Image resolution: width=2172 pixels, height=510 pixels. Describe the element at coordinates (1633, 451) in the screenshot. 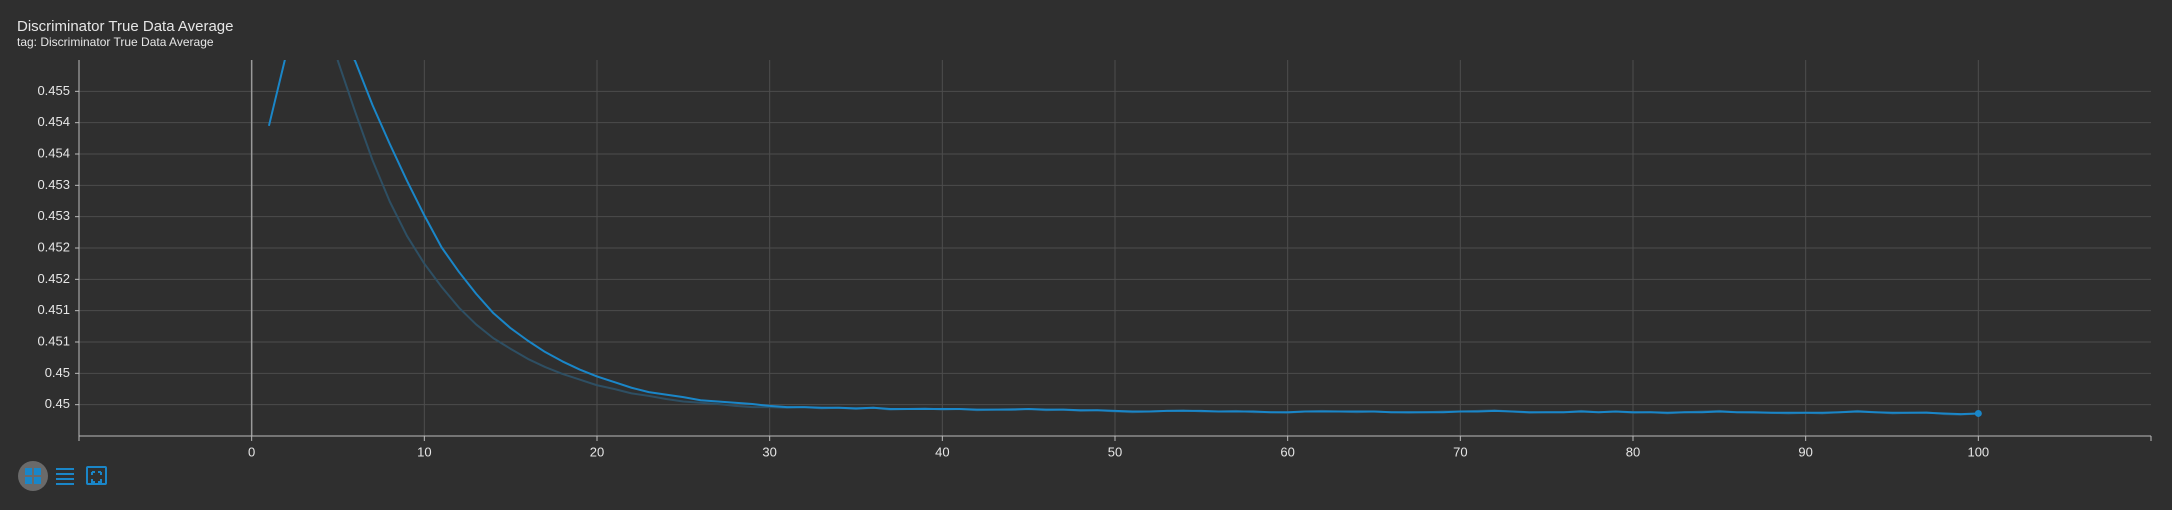

I see `x-tick-label: 80` at that location.